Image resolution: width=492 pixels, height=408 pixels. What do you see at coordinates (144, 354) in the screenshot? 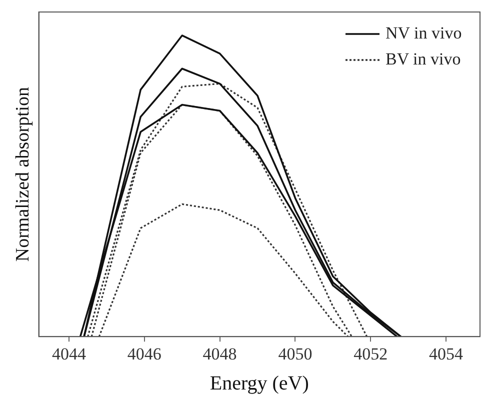
I see `x-tick-label: 4046` at bounding box center [144, 354].